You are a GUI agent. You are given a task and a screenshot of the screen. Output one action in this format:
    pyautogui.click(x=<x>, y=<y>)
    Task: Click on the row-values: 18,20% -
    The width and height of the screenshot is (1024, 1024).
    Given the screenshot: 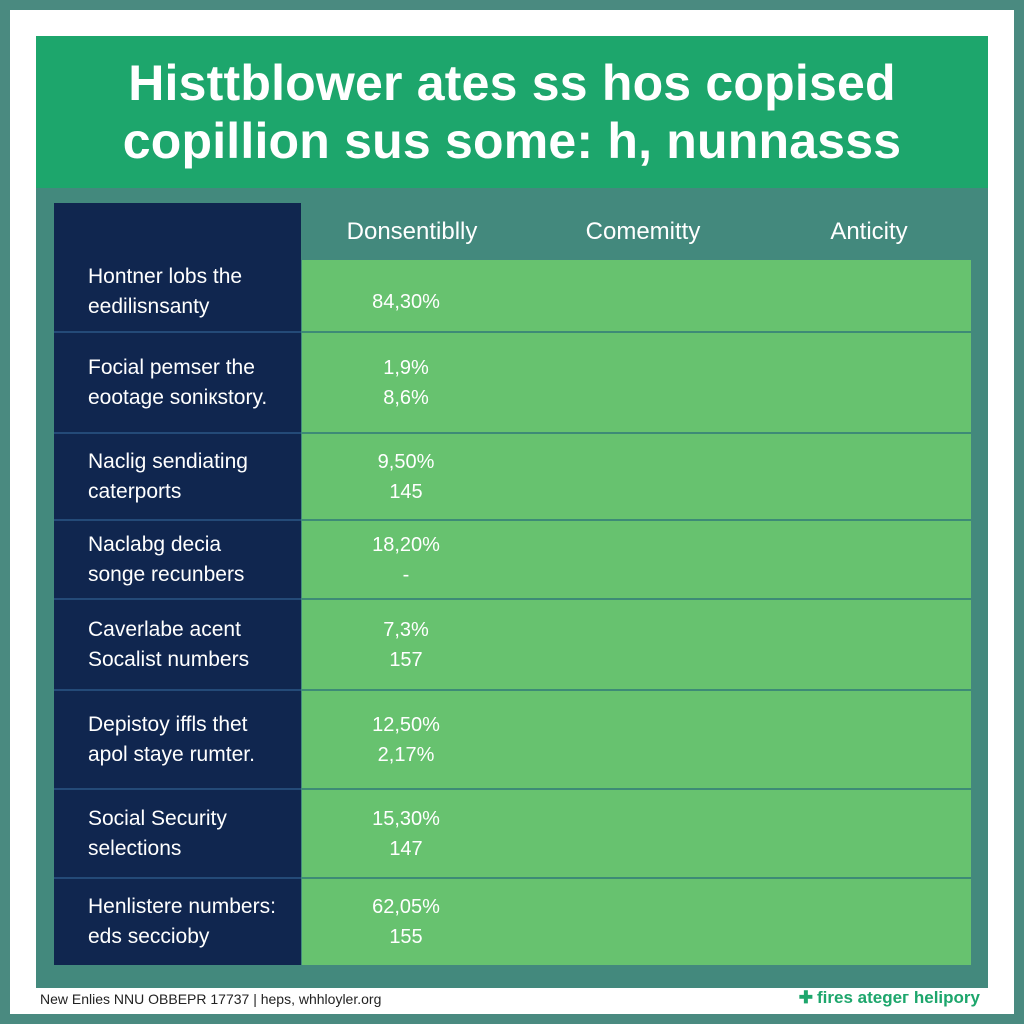 What is the action you would take?
    pyautogui.click(x=406, y=560)
    